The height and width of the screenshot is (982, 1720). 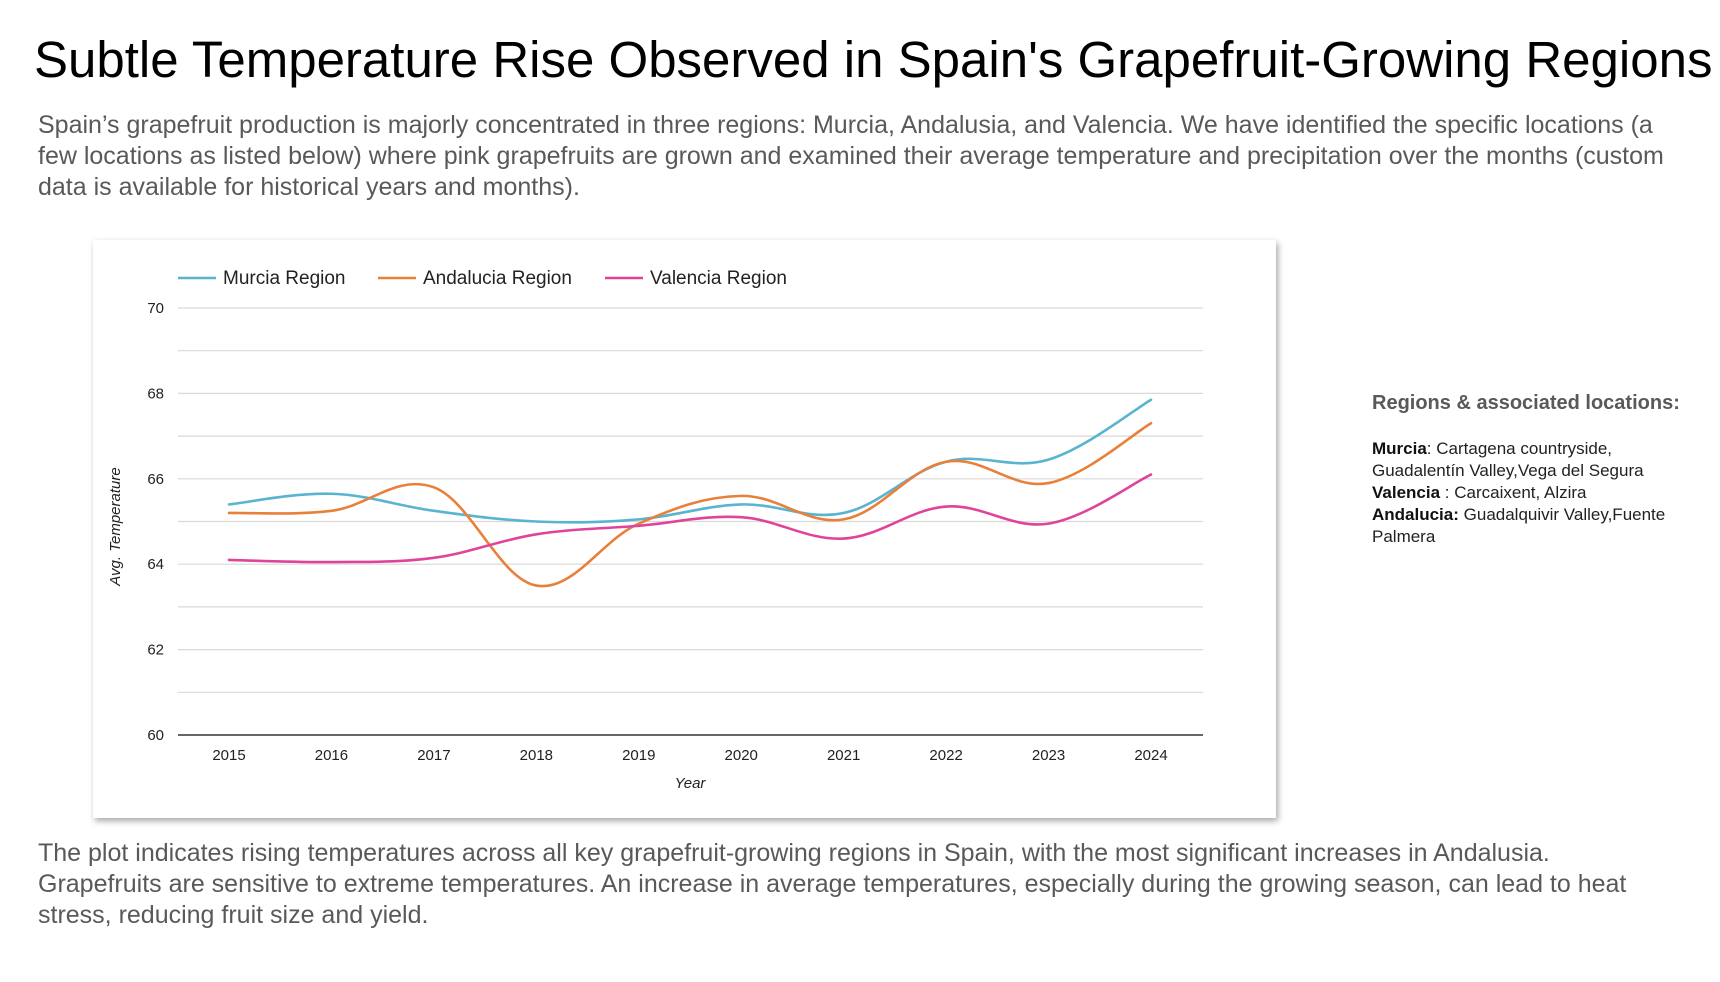 I want to click on y-tick-label: 62, so click(x=155, y=650).